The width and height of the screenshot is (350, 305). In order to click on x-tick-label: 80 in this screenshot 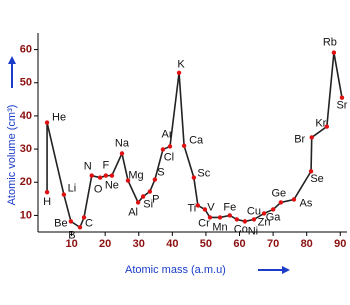, I will do `click(307, 244)`.